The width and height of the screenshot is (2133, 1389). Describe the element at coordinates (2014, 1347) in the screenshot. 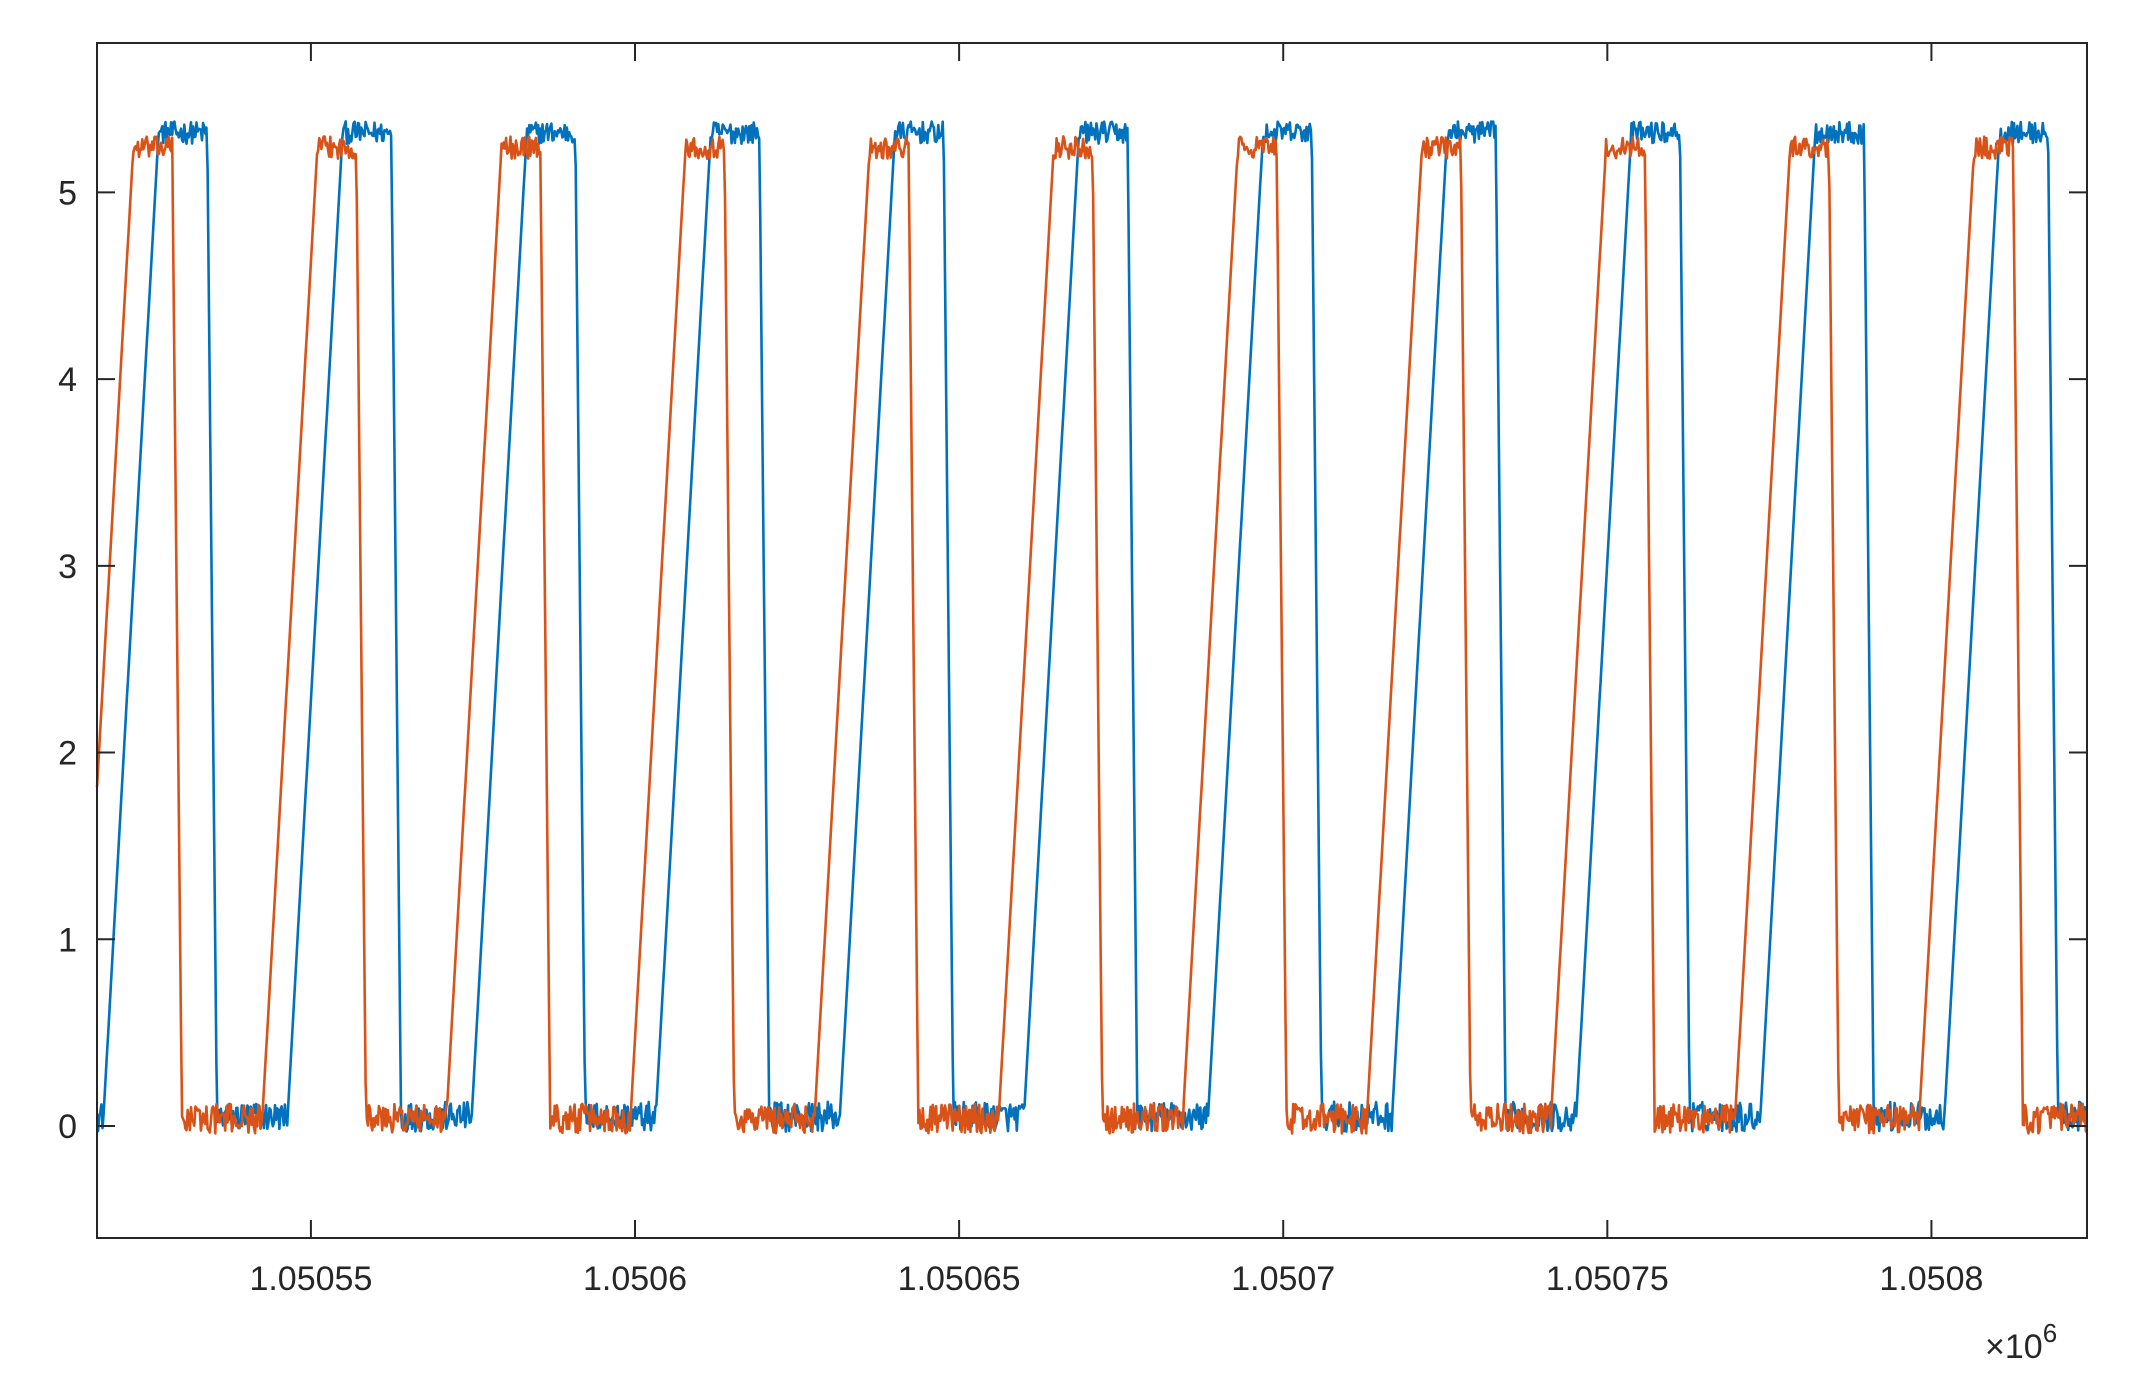

I see `x-exponent-base: ×10` at that location.